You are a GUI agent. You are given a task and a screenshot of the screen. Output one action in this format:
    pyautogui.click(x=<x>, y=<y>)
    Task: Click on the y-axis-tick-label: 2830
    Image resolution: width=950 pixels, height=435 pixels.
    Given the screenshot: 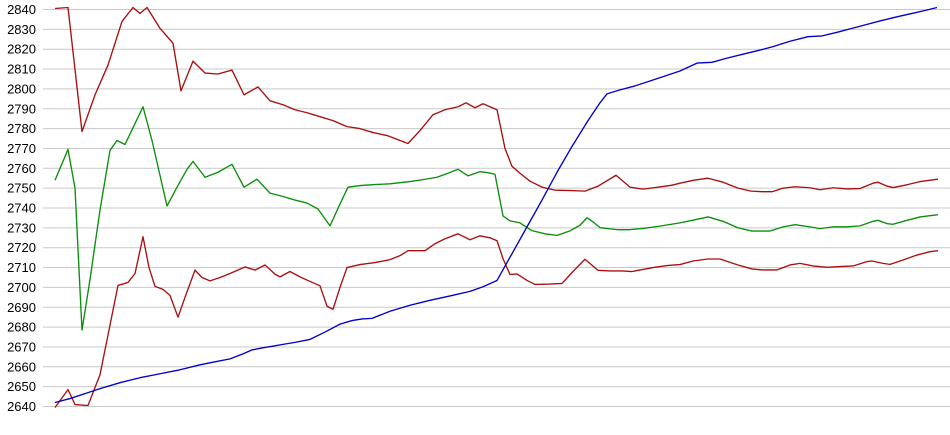 What is the action you would take?
    pyautogui.click(x=21, y=29)
    